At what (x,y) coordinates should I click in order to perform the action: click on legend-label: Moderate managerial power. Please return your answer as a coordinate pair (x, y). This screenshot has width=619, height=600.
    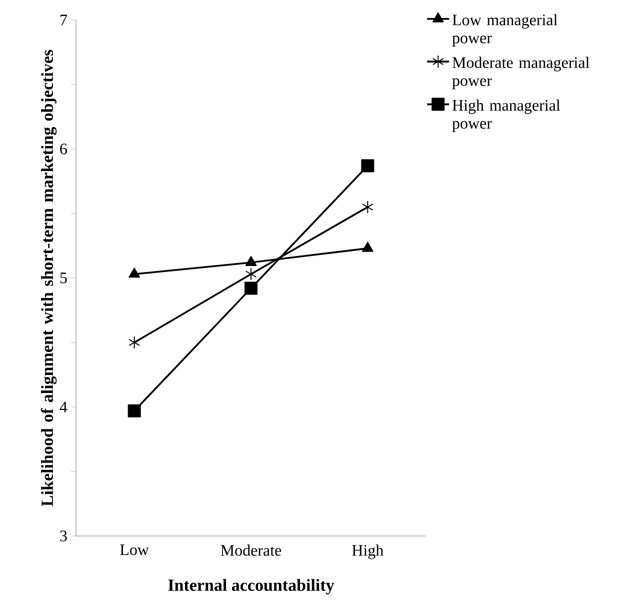
    Looking at the image, I should click on (521, 73).